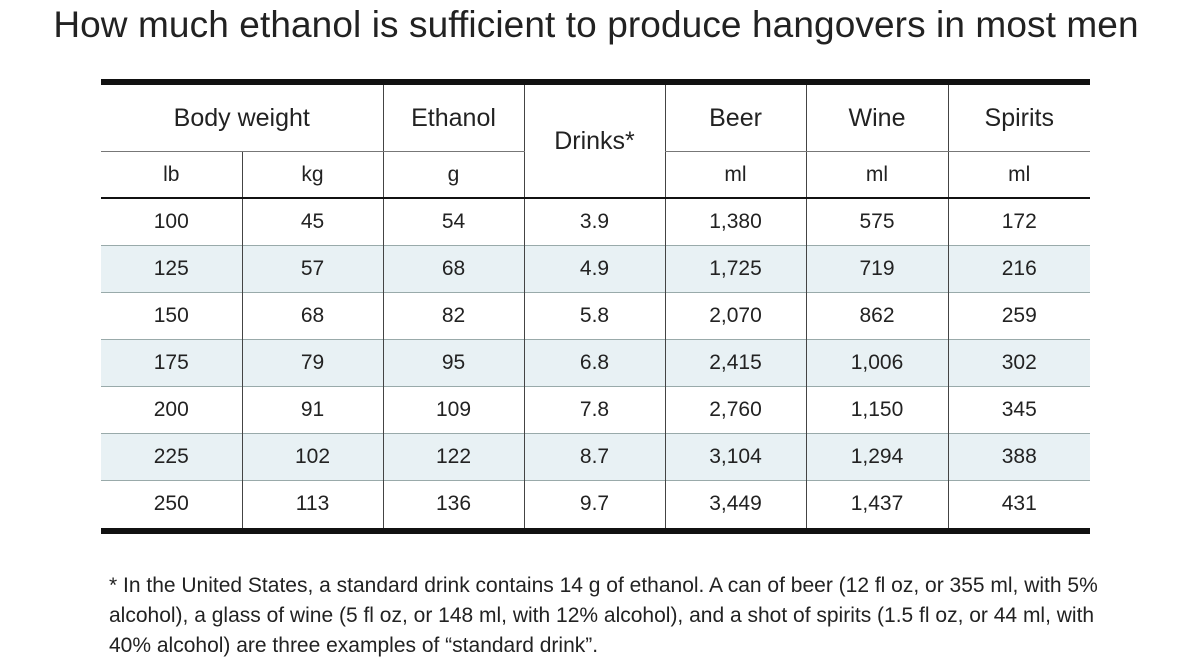 The width and height of the screenshot is (1192, 664). Describe the element at coordinates (877, 457) in the screenshot. I see `cell-wine: 1,294` at that location.